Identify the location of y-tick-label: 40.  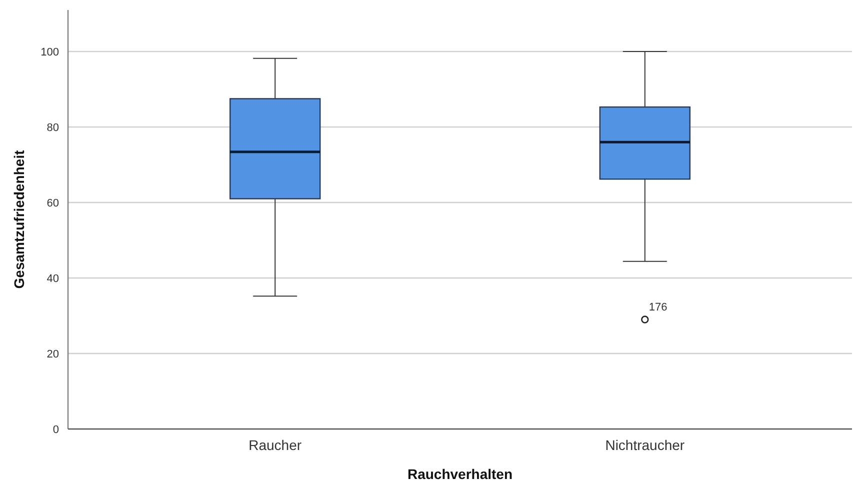
(52, 278).